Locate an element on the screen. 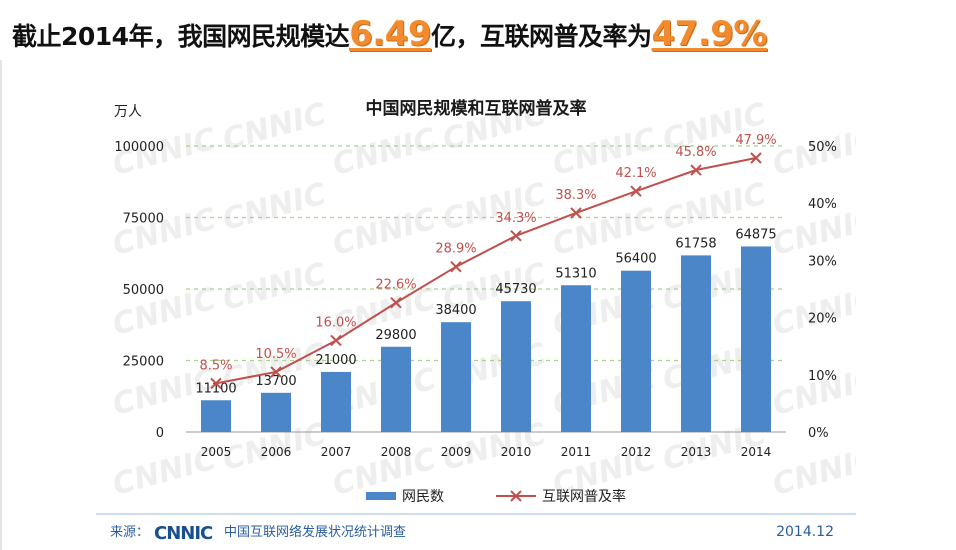 The image size is (956, 550). right-tick-label: 20% is located at coordinates (822, 319).